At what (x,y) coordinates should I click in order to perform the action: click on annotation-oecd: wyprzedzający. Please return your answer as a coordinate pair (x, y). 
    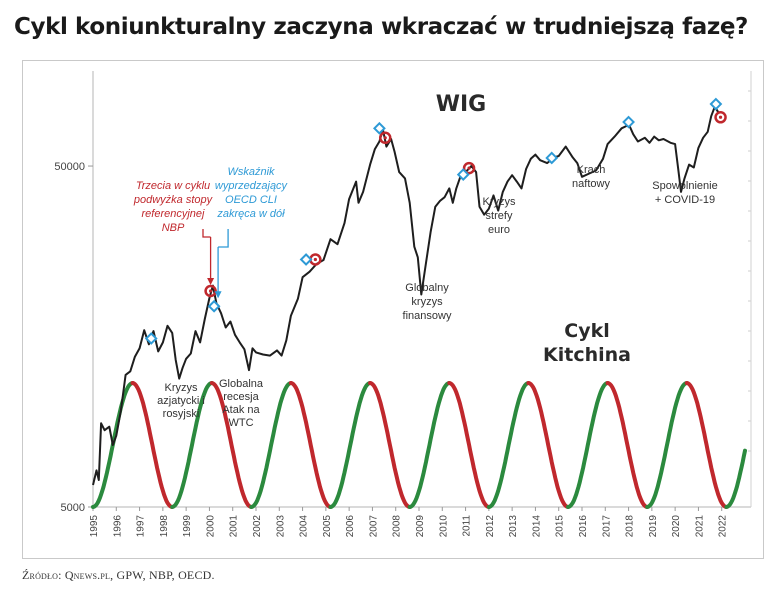
    Looking at the image, I should click on (252, 186).